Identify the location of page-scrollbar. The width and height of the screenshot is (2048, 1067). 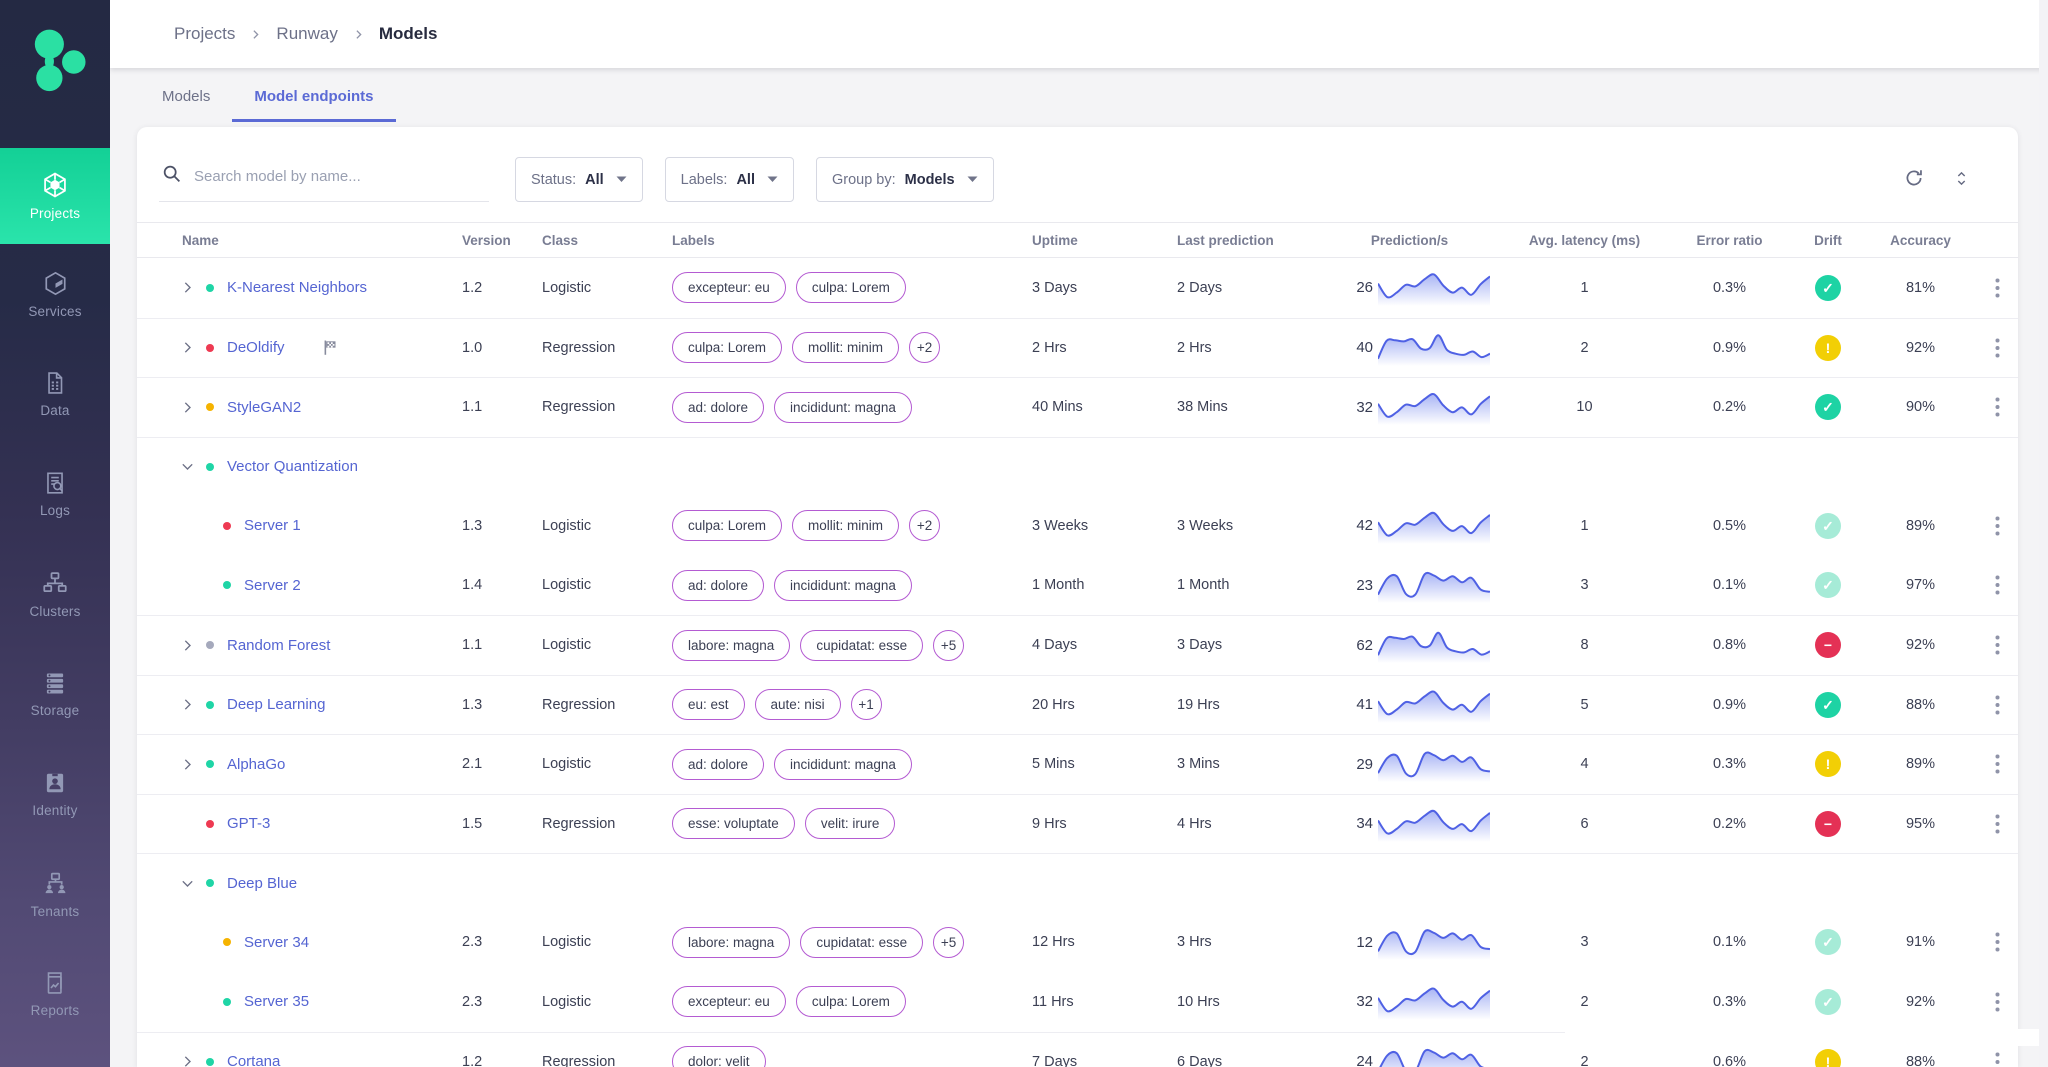
(2043, 533).